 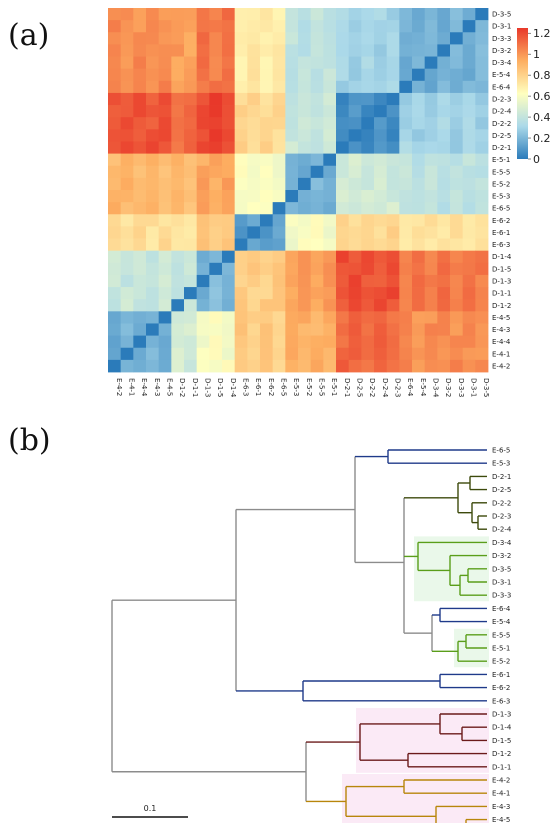 What do you see at coordinates (501, 294) in the screenshot?
I see `row-label: D-1-1` at bounding box center [501, 294].